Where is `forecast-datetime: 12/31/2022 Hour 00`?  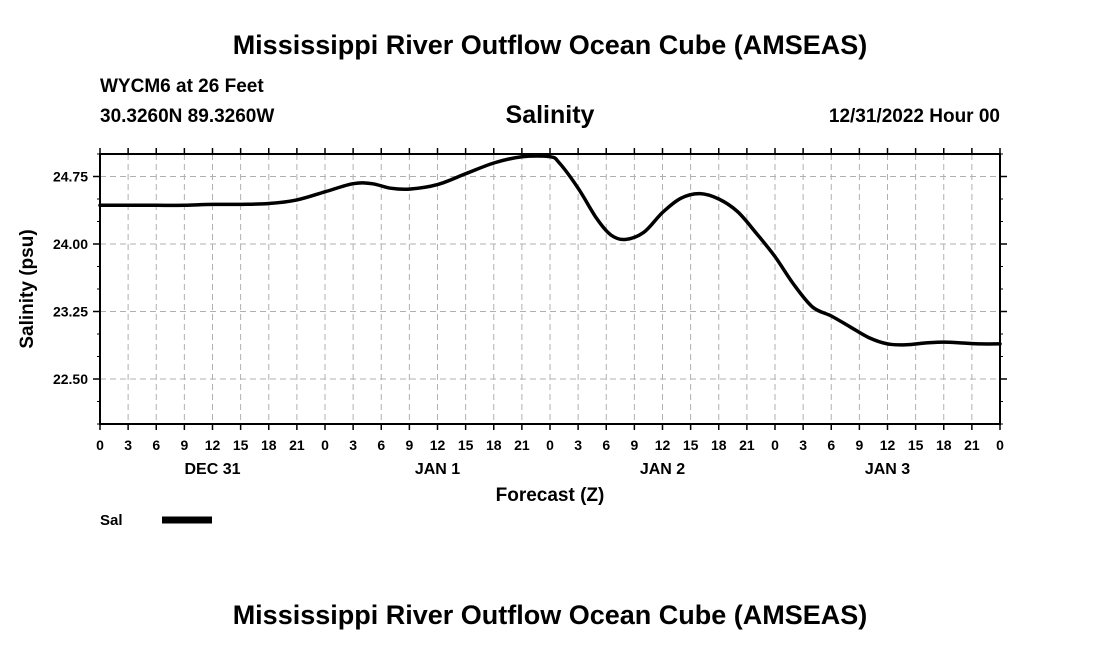 forecast-datetime: 12/31/2022 Hour 00 is located at coordinates (914, 116).